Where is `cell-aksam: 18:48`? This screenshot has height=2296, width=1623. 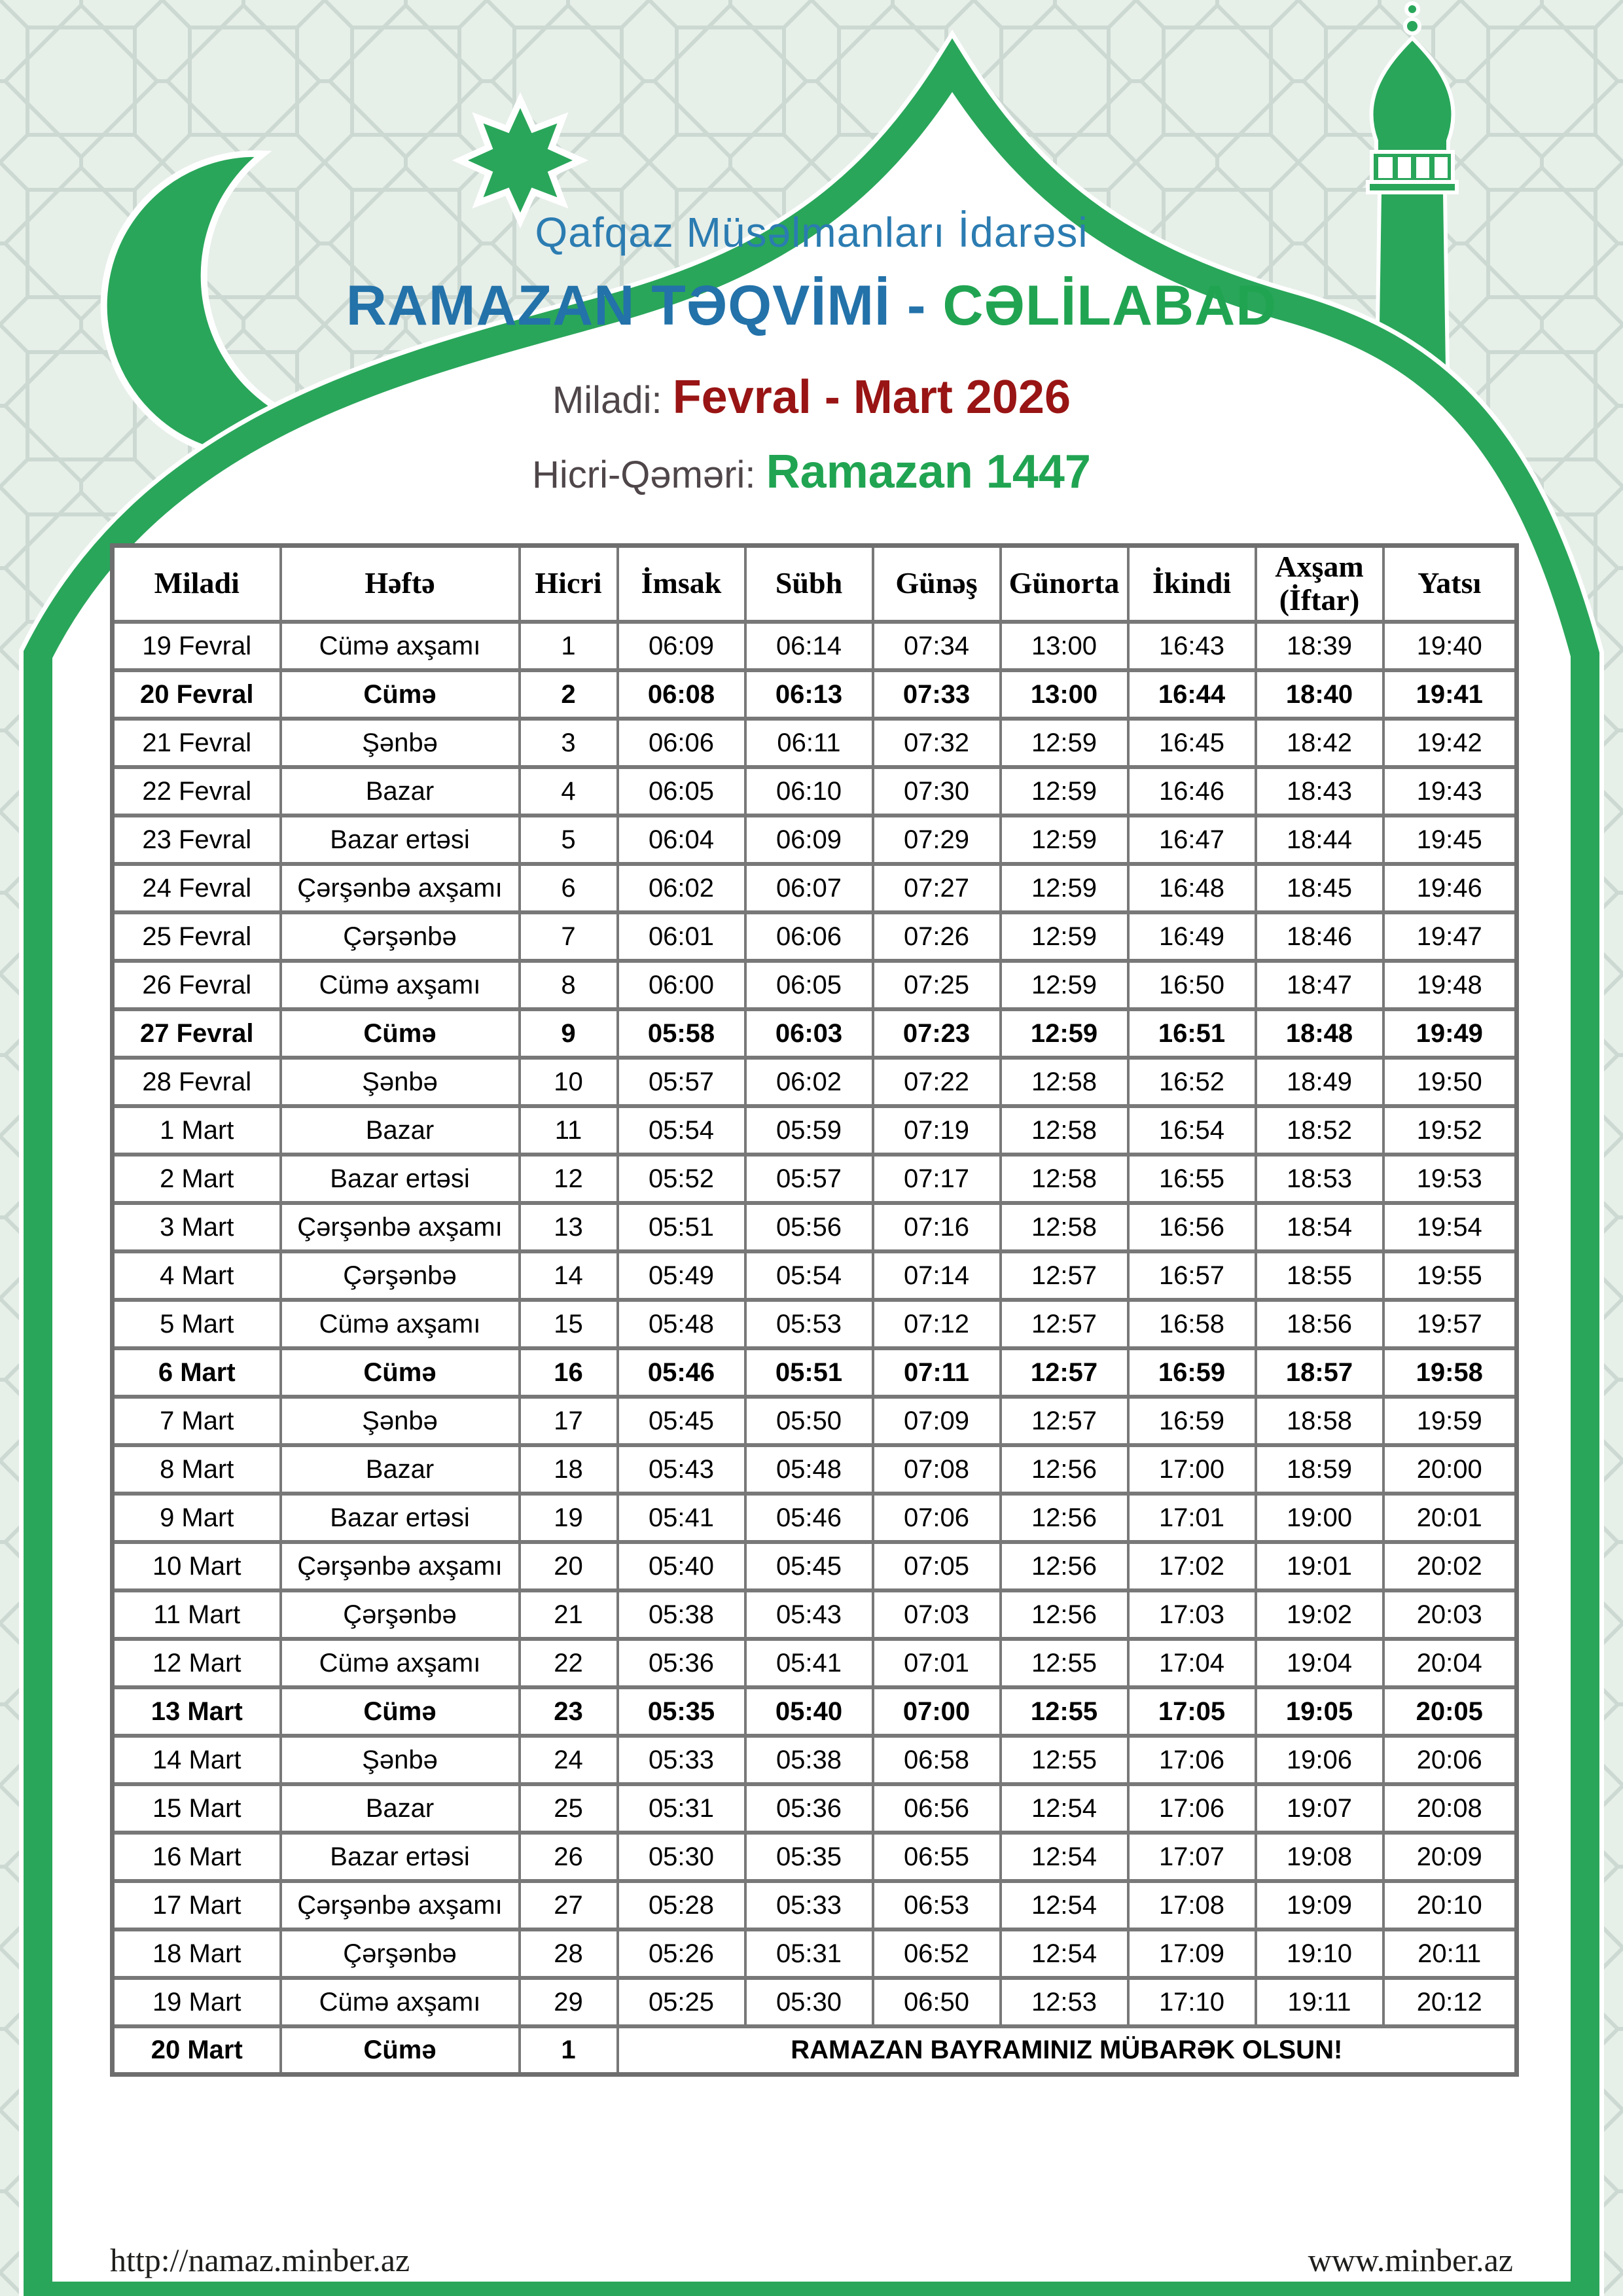 cell-aksam: 18:48 is located at coordinates (1319, 1033).